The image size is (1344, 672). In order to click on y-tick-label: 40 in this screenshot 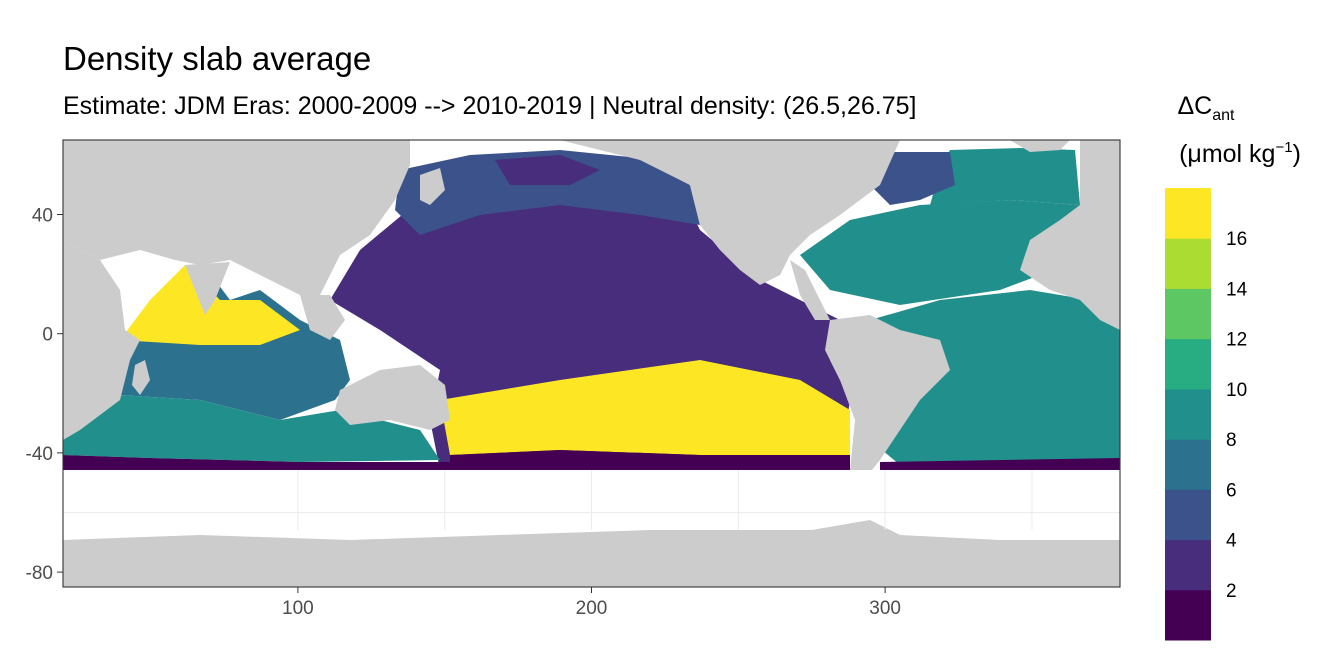, I will do `click(42, 216)`.